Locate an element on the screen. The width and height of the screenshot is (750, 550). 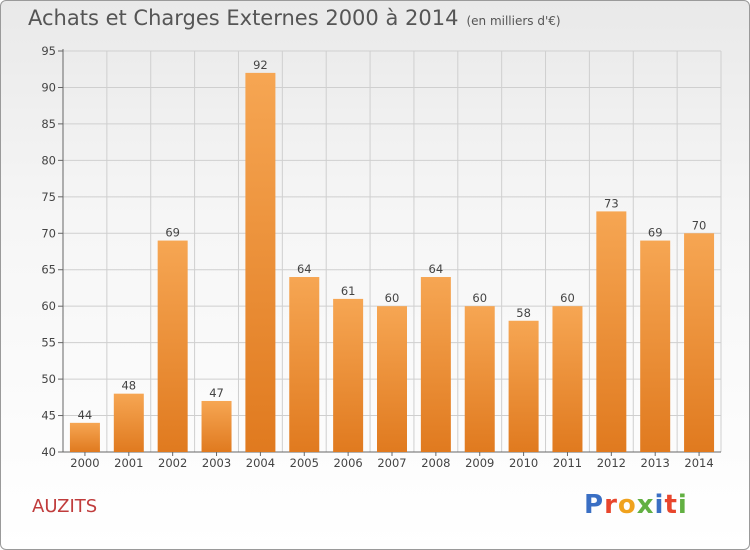
x-tick-label-2009: 2009 is located at coordinates (479, 463).